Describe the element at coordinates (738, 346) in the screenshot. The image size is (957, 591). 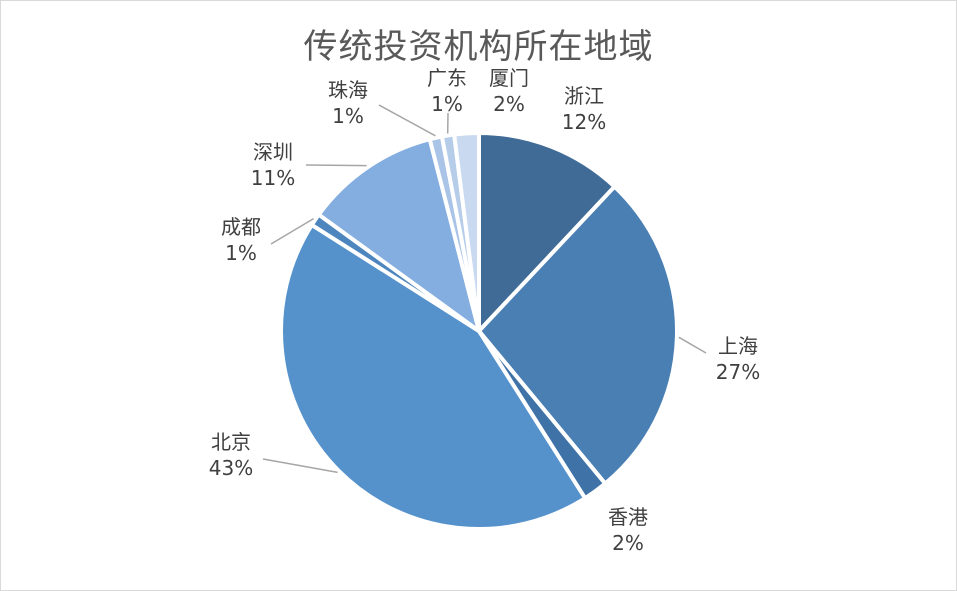
I see `slice-label-name-1: 上海` at that location.